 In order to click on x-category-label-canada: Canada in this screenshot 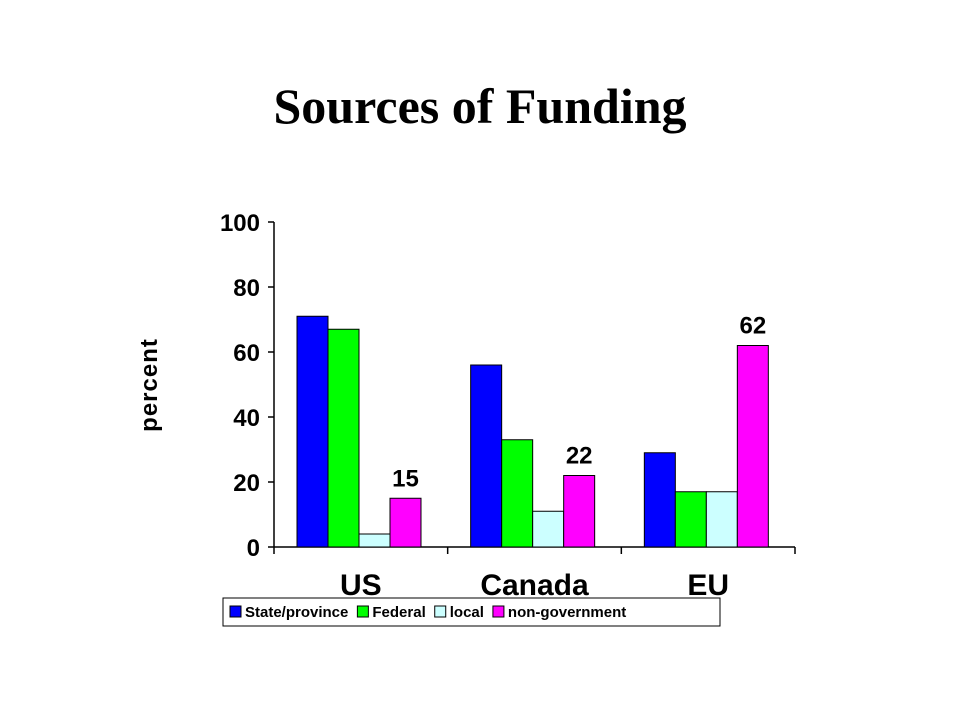, I will do `click(534, 585)`.